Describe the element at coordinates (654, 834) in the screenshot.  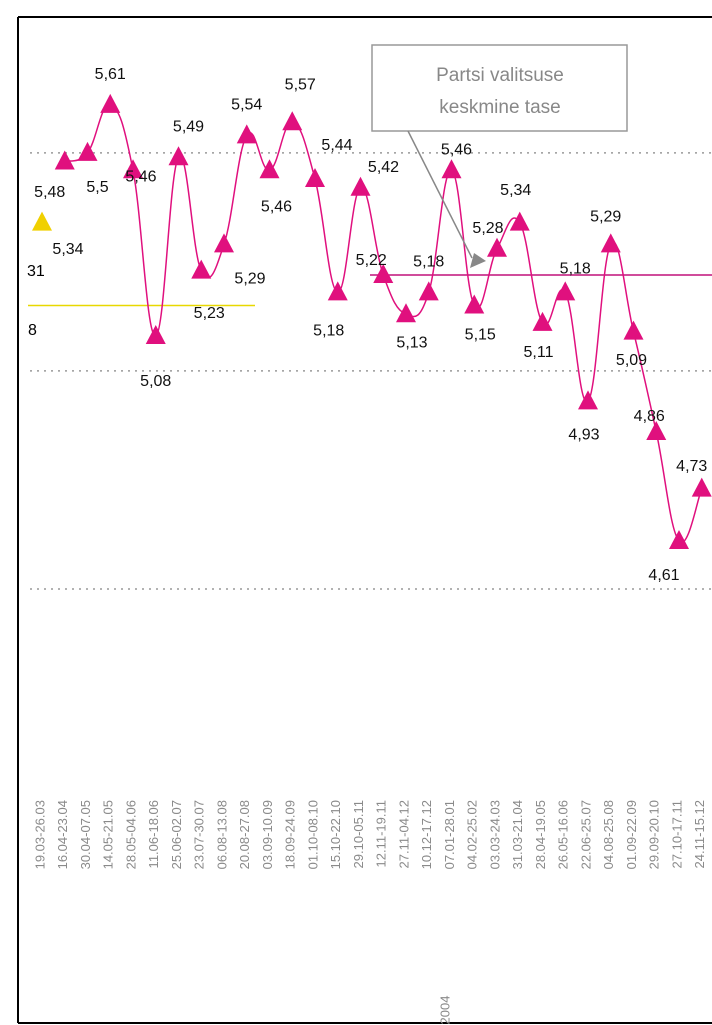
I see `x-tick-label: 29.09-20.10` at that location.